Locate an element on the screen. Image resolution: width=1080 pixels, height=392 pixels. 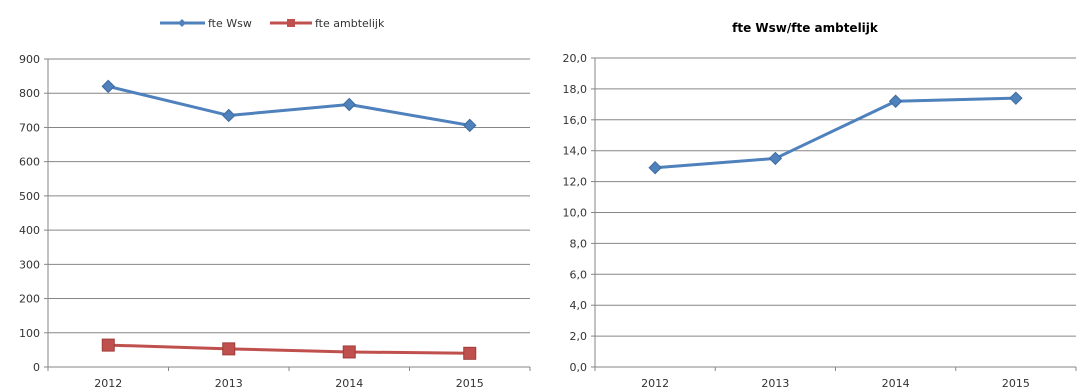
y-tick-label: 0 is located at coordinates (36, 367).